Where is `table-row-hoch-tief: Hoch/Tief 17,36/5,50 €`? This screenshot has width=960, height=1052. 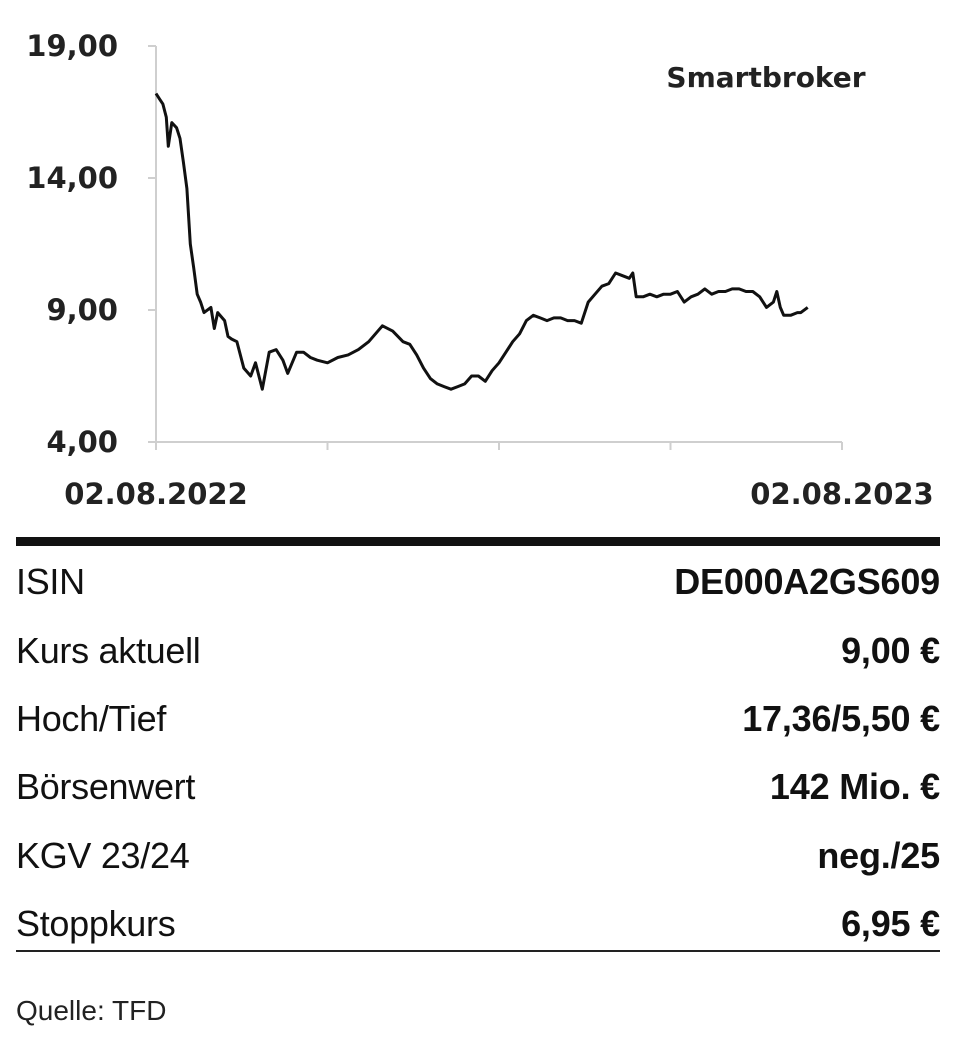
table-row-hoch-tief: Hoch/Tief 17,36/5,50 € is located at coordinates (478, 719).